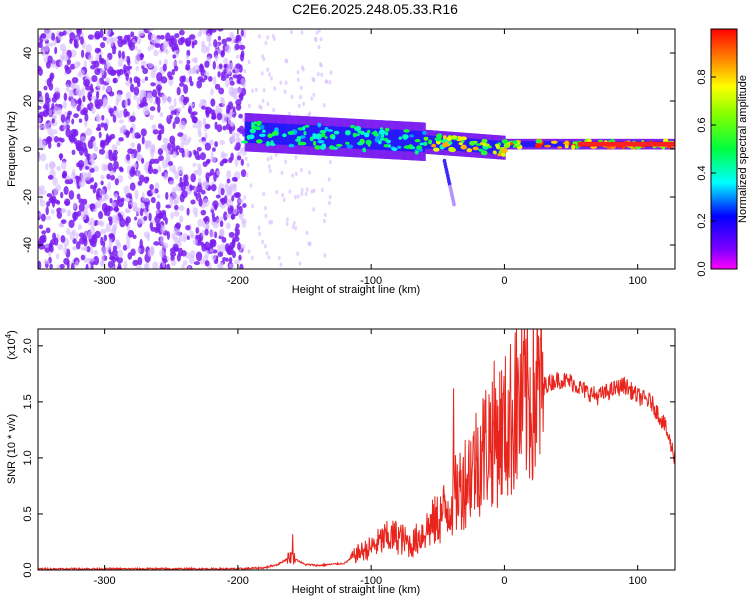  What do you see at coordinates (561, 144) in the screenshot?
I see `signal-band-core` at bounding box center [561, 144].